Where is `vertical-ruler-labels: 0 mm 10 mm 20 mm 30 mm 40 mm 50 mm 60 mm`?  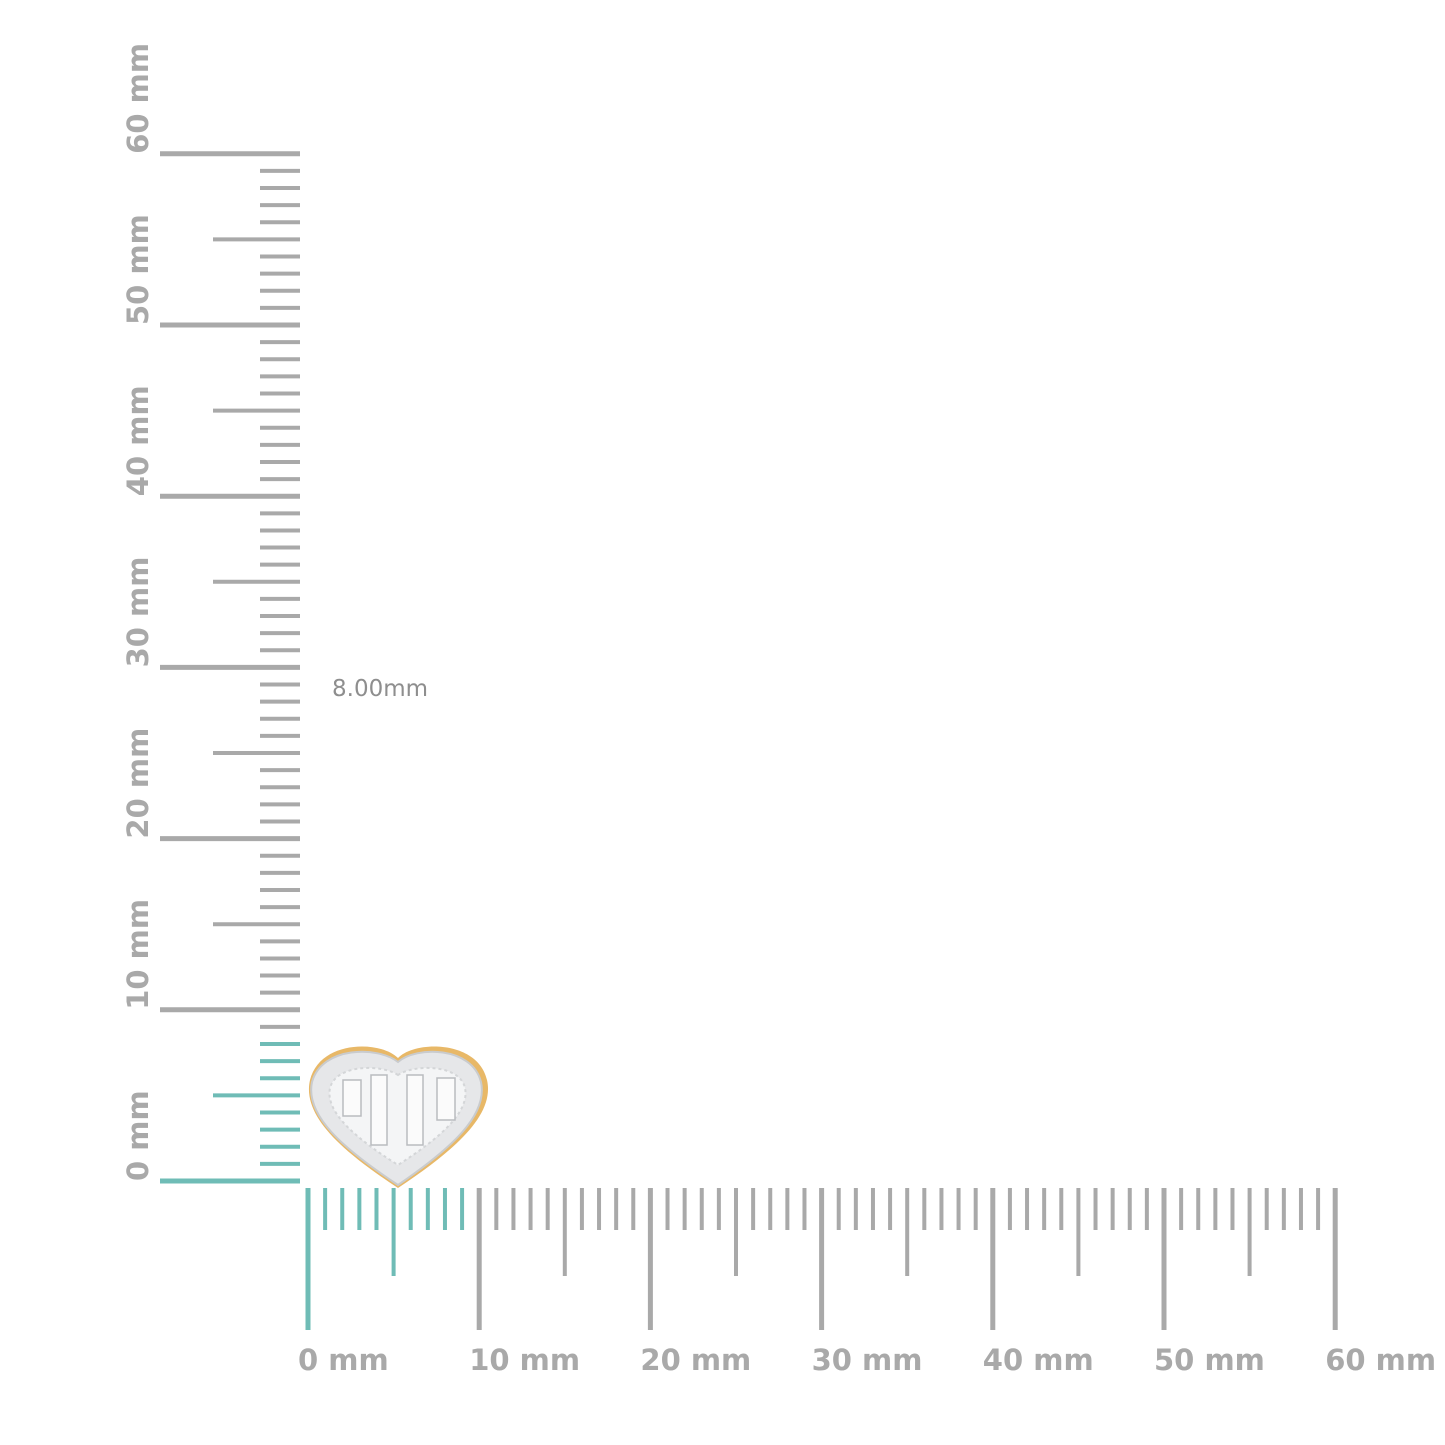
vertical-ruler-labels: 0 mm 10 mm 20 mm 30 mm 40 mm 50 mm 60 mm is located at coordinates (138, 612).